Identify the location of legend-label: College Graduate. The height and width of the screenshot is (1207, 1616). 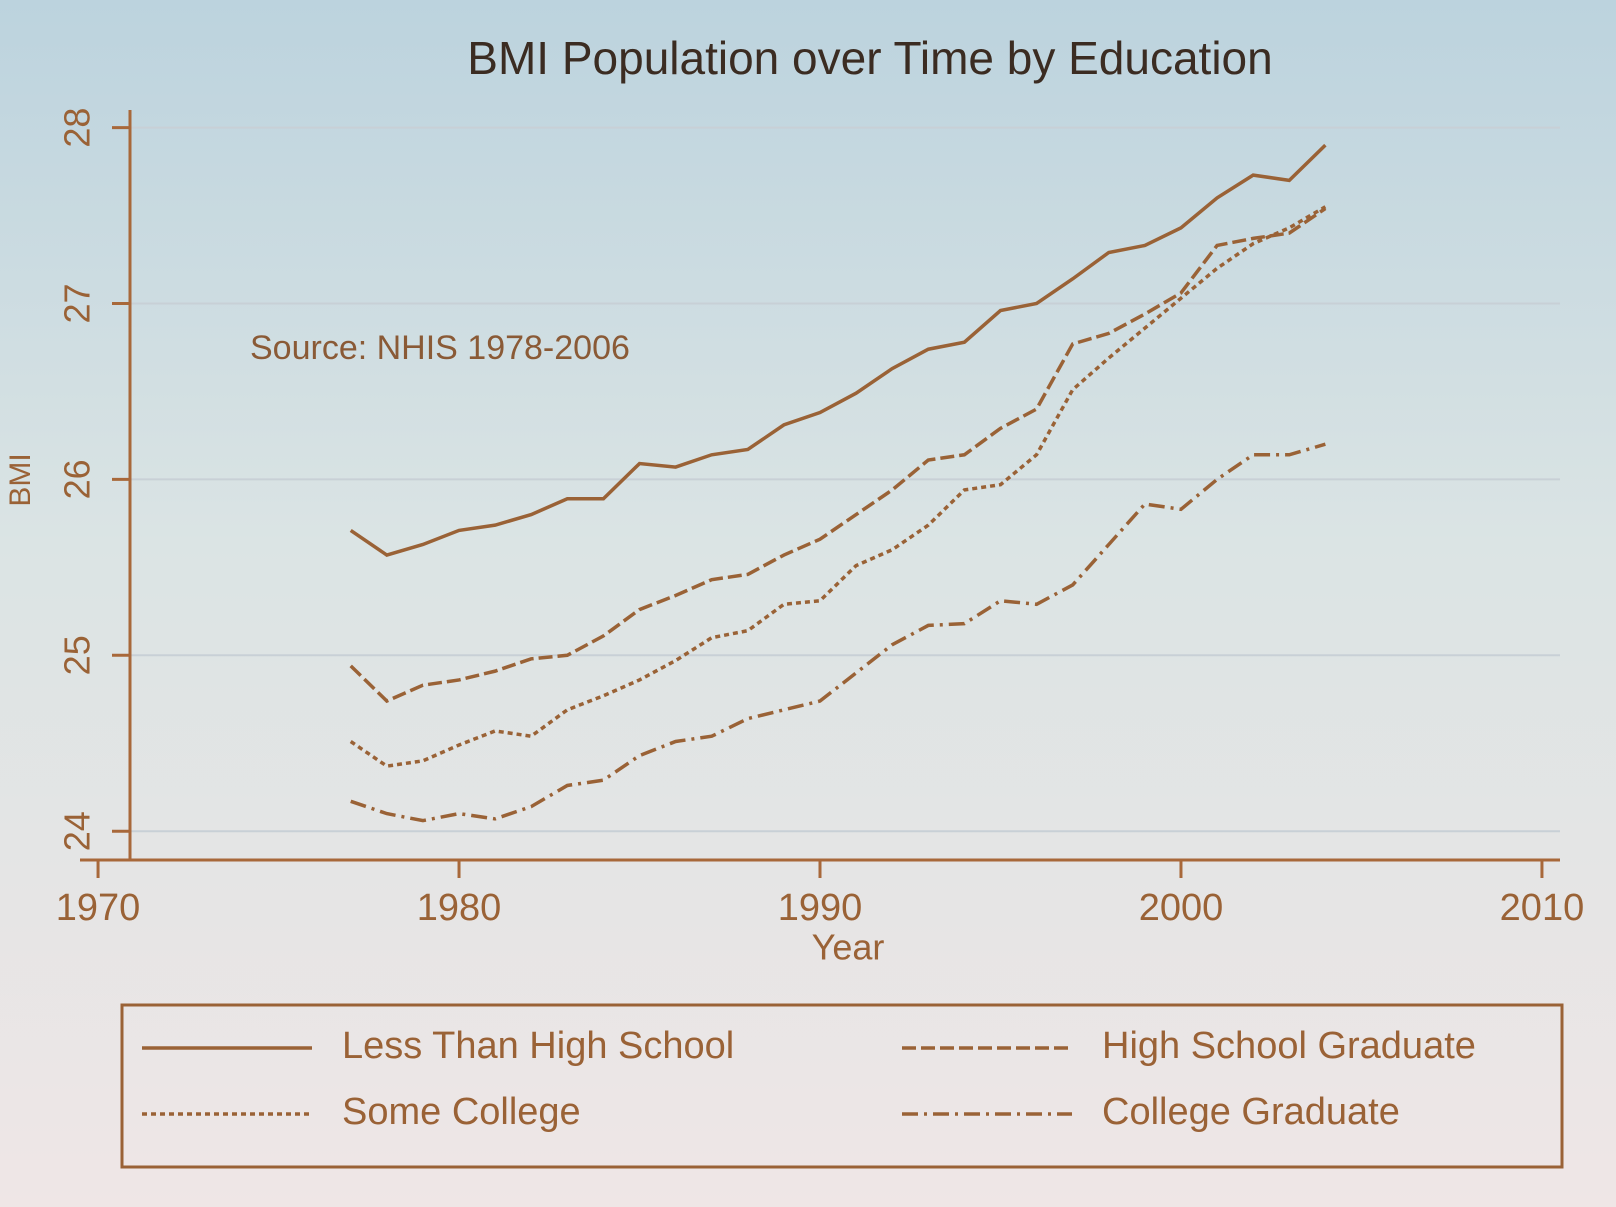
(1251, 1112).